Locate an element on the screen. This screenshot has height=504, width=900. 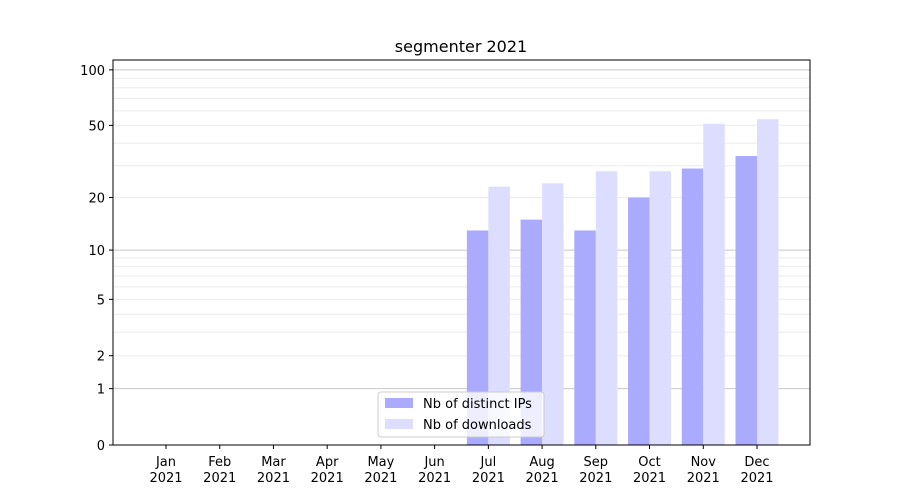
y-tick-label: 5 is located at coordinates (101, 300).